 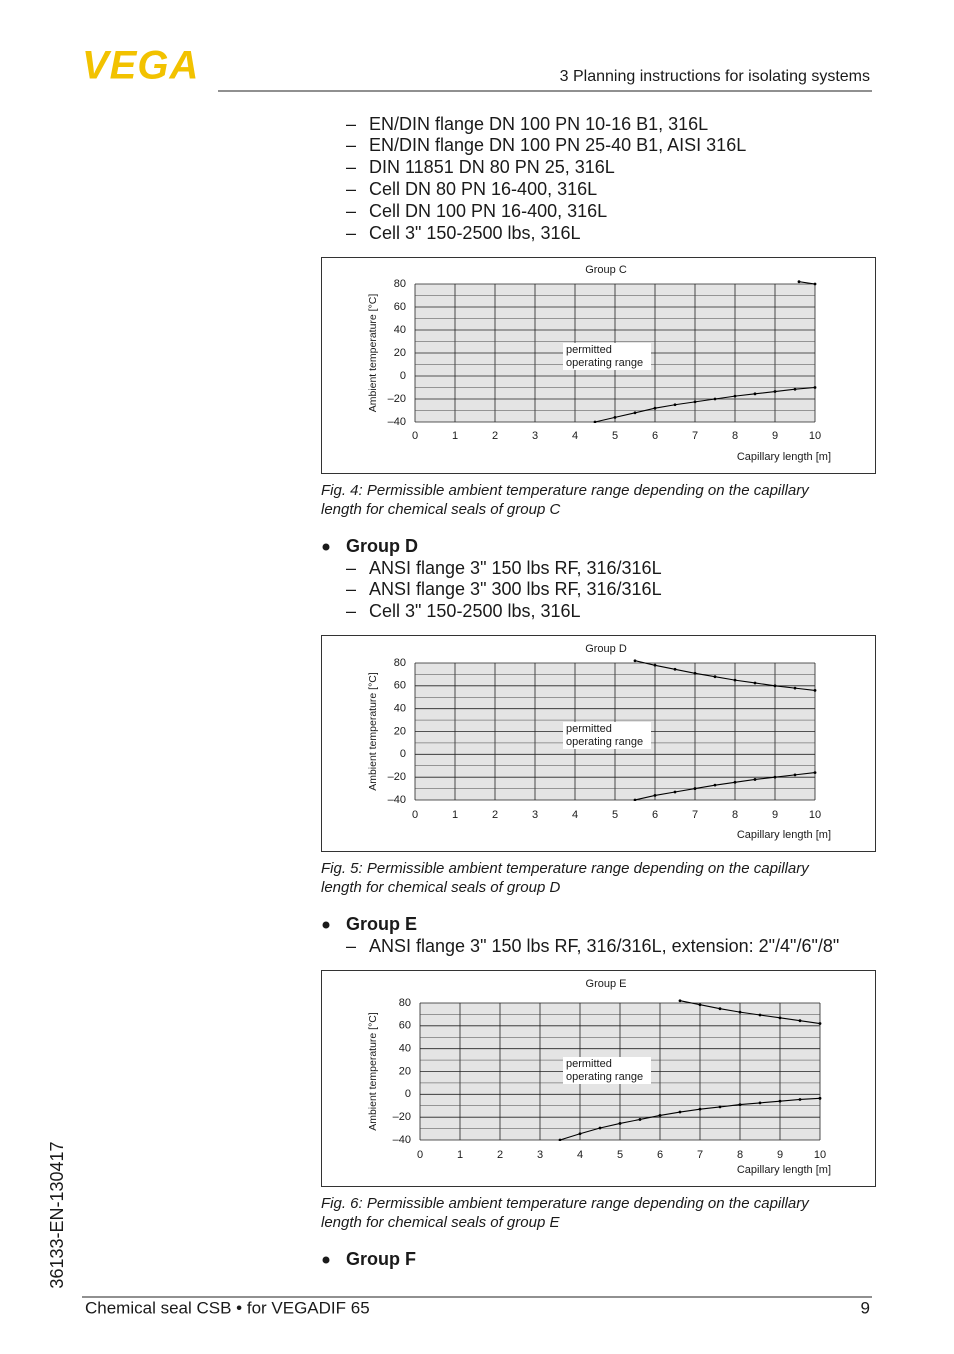 What do you see at coordinates (440, 509) in the screenshot?
I see `figure-caption: length for chemical seals of group C` at bounding box center [440, 509].